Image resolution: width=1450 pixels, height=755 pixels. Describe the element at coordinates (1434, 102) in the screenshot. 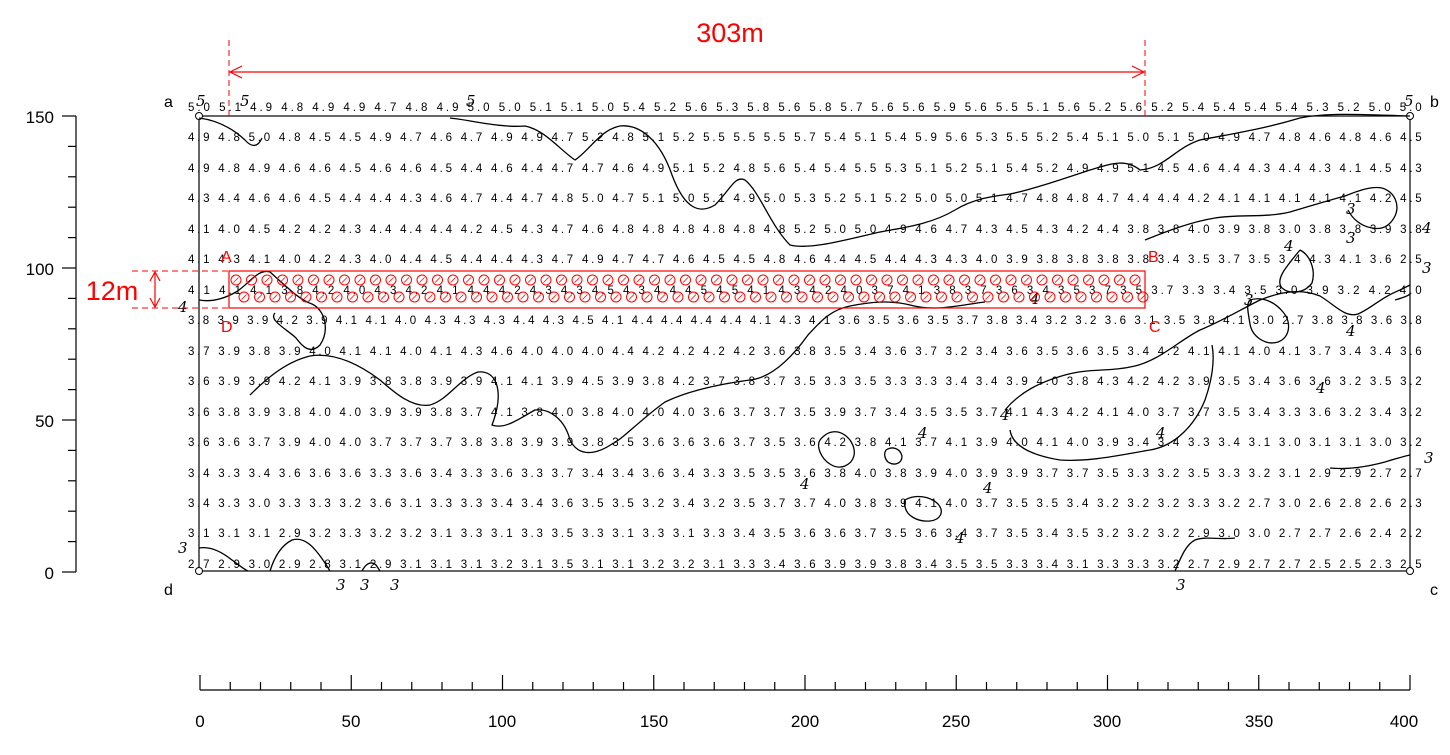

I see `corner-label-b: b` at that location.